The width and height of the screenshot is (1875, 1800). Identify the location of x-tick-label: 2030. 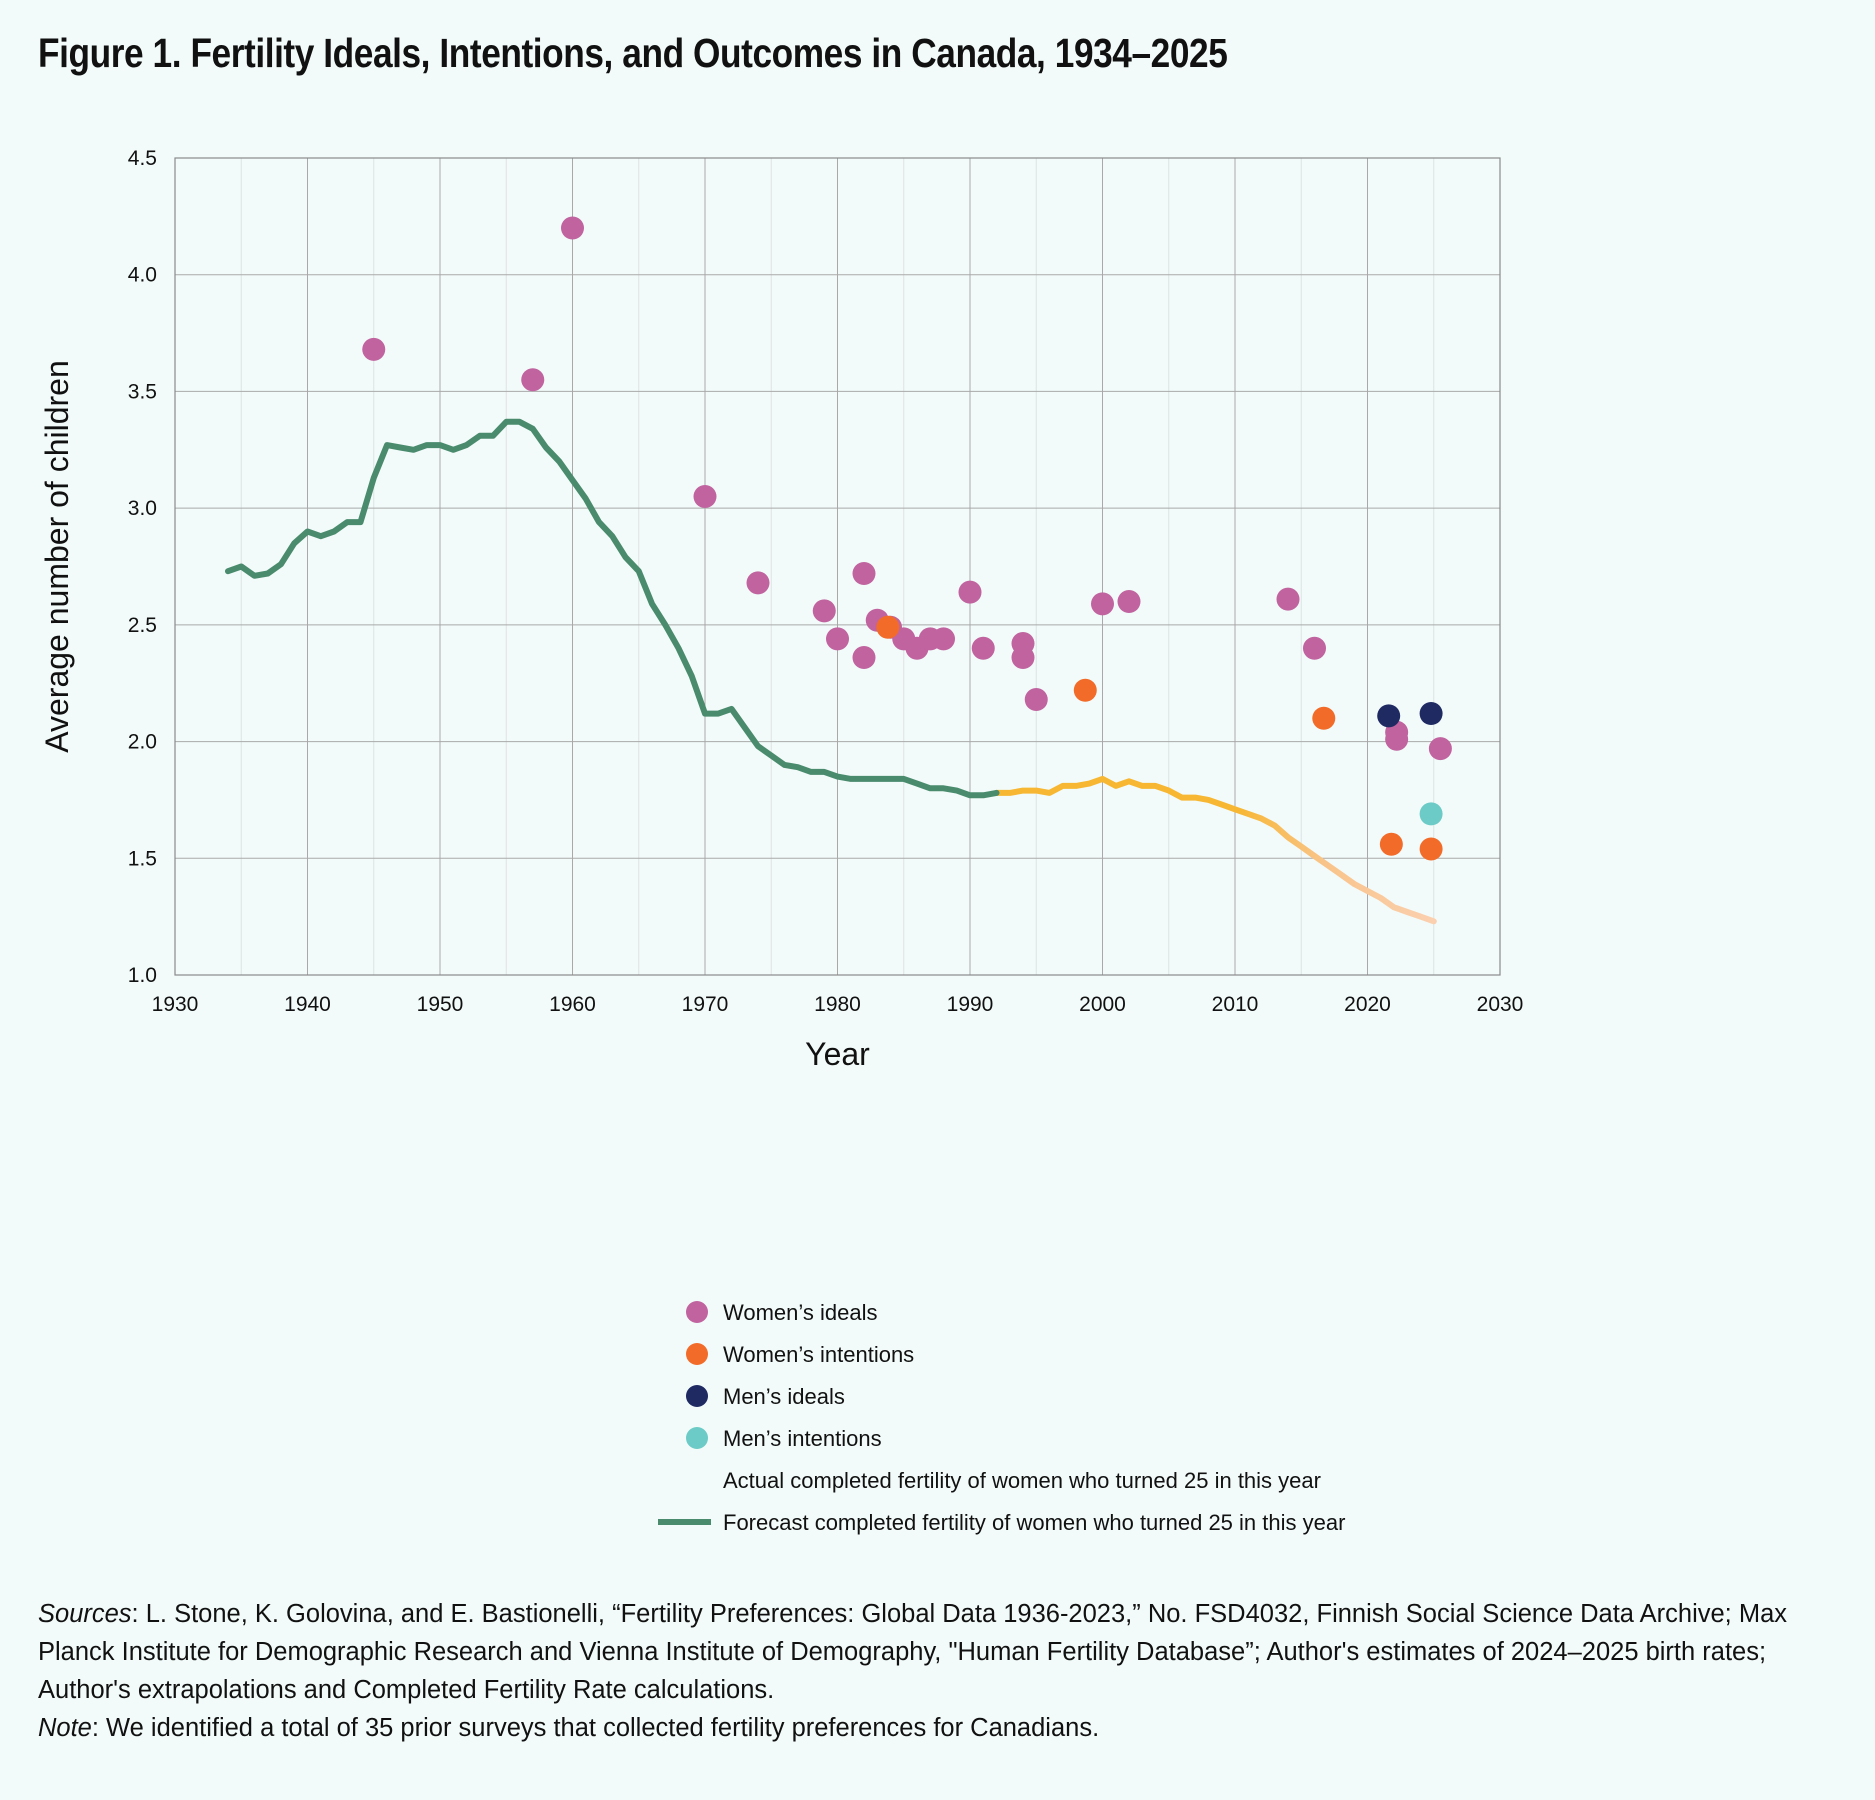
(1500, 1004).